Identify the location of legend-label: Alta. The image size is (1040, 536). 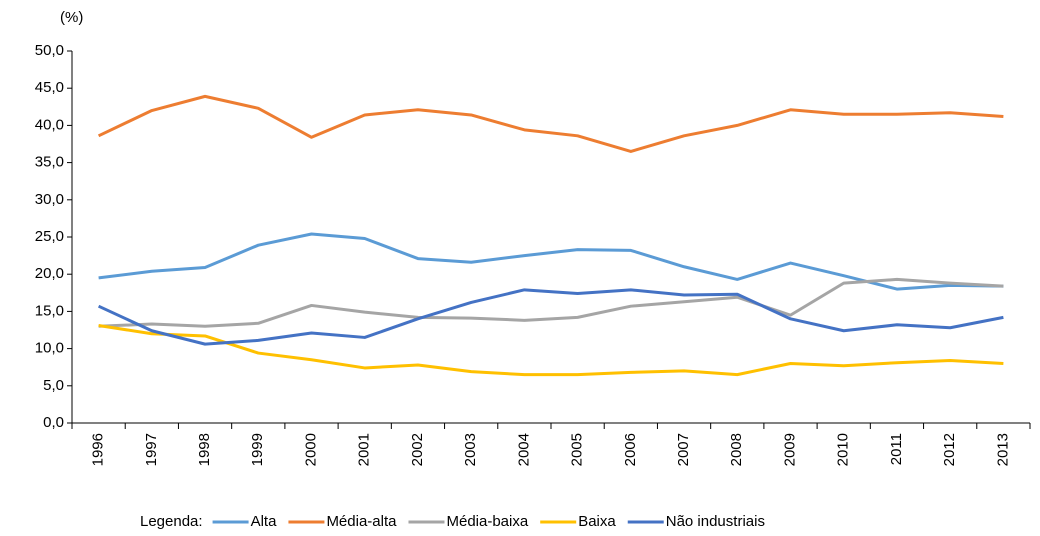
(264, 521).